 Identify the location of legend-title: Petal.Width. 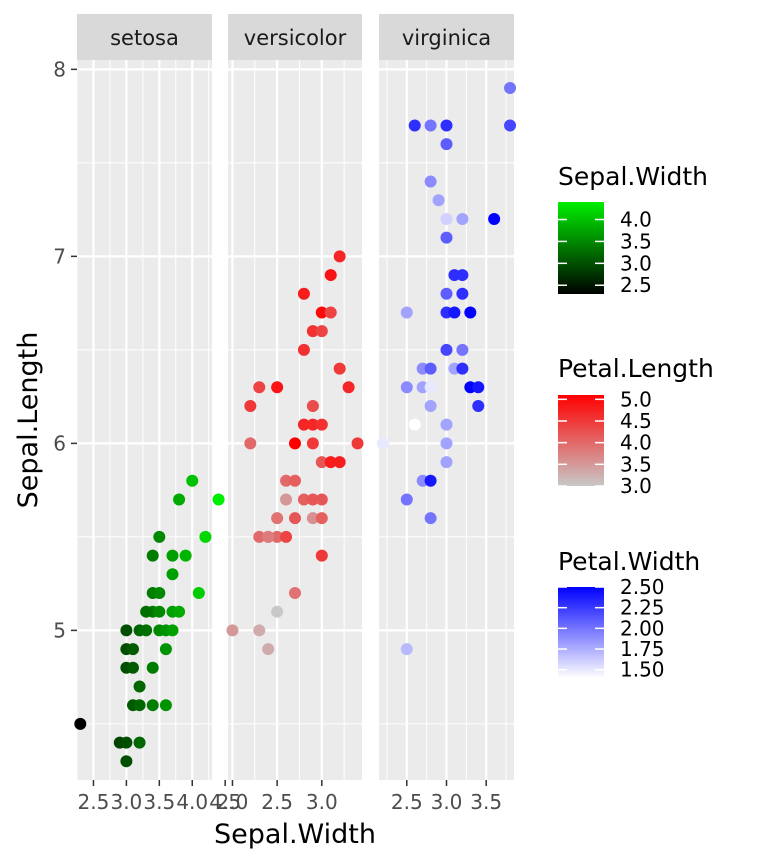
(629, 561).